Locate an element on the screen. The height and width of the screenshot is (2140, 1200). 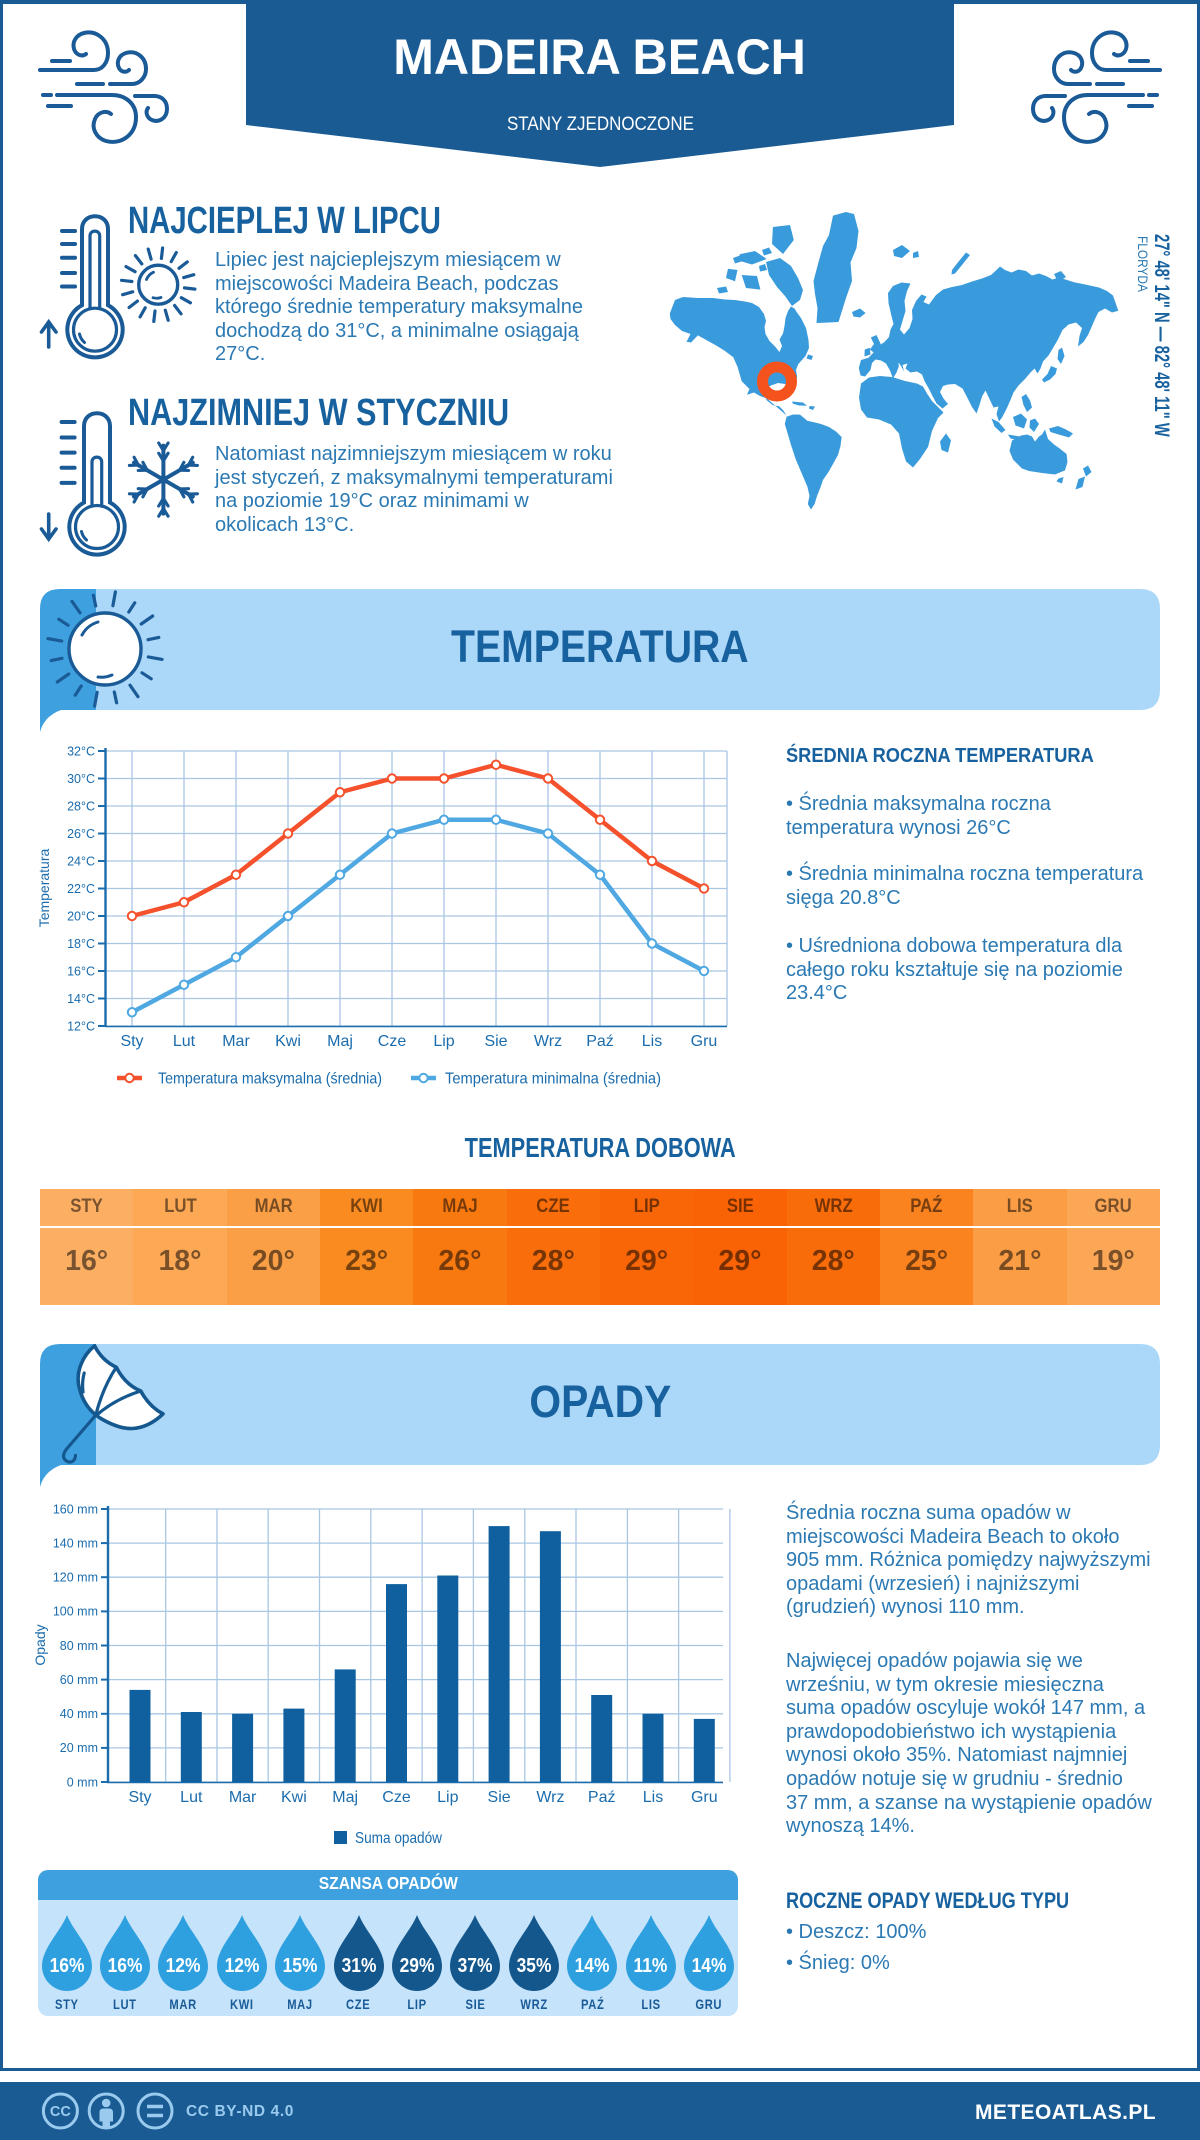
svg-text: 32°C is located at coordinates (81, 751).